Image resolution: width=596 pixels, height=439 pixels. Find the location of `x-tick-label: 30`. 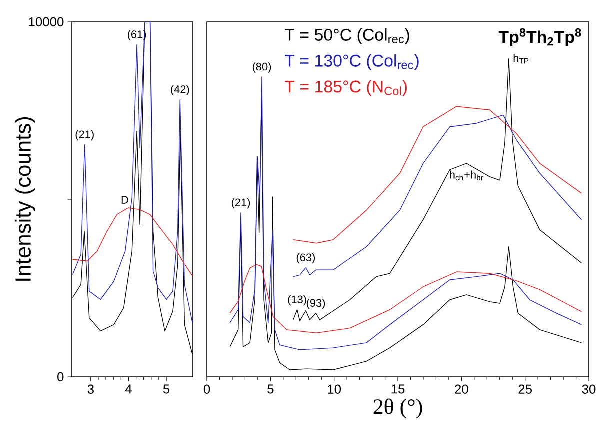

x-tick-label: 30 is located at coordinates (589, 389).